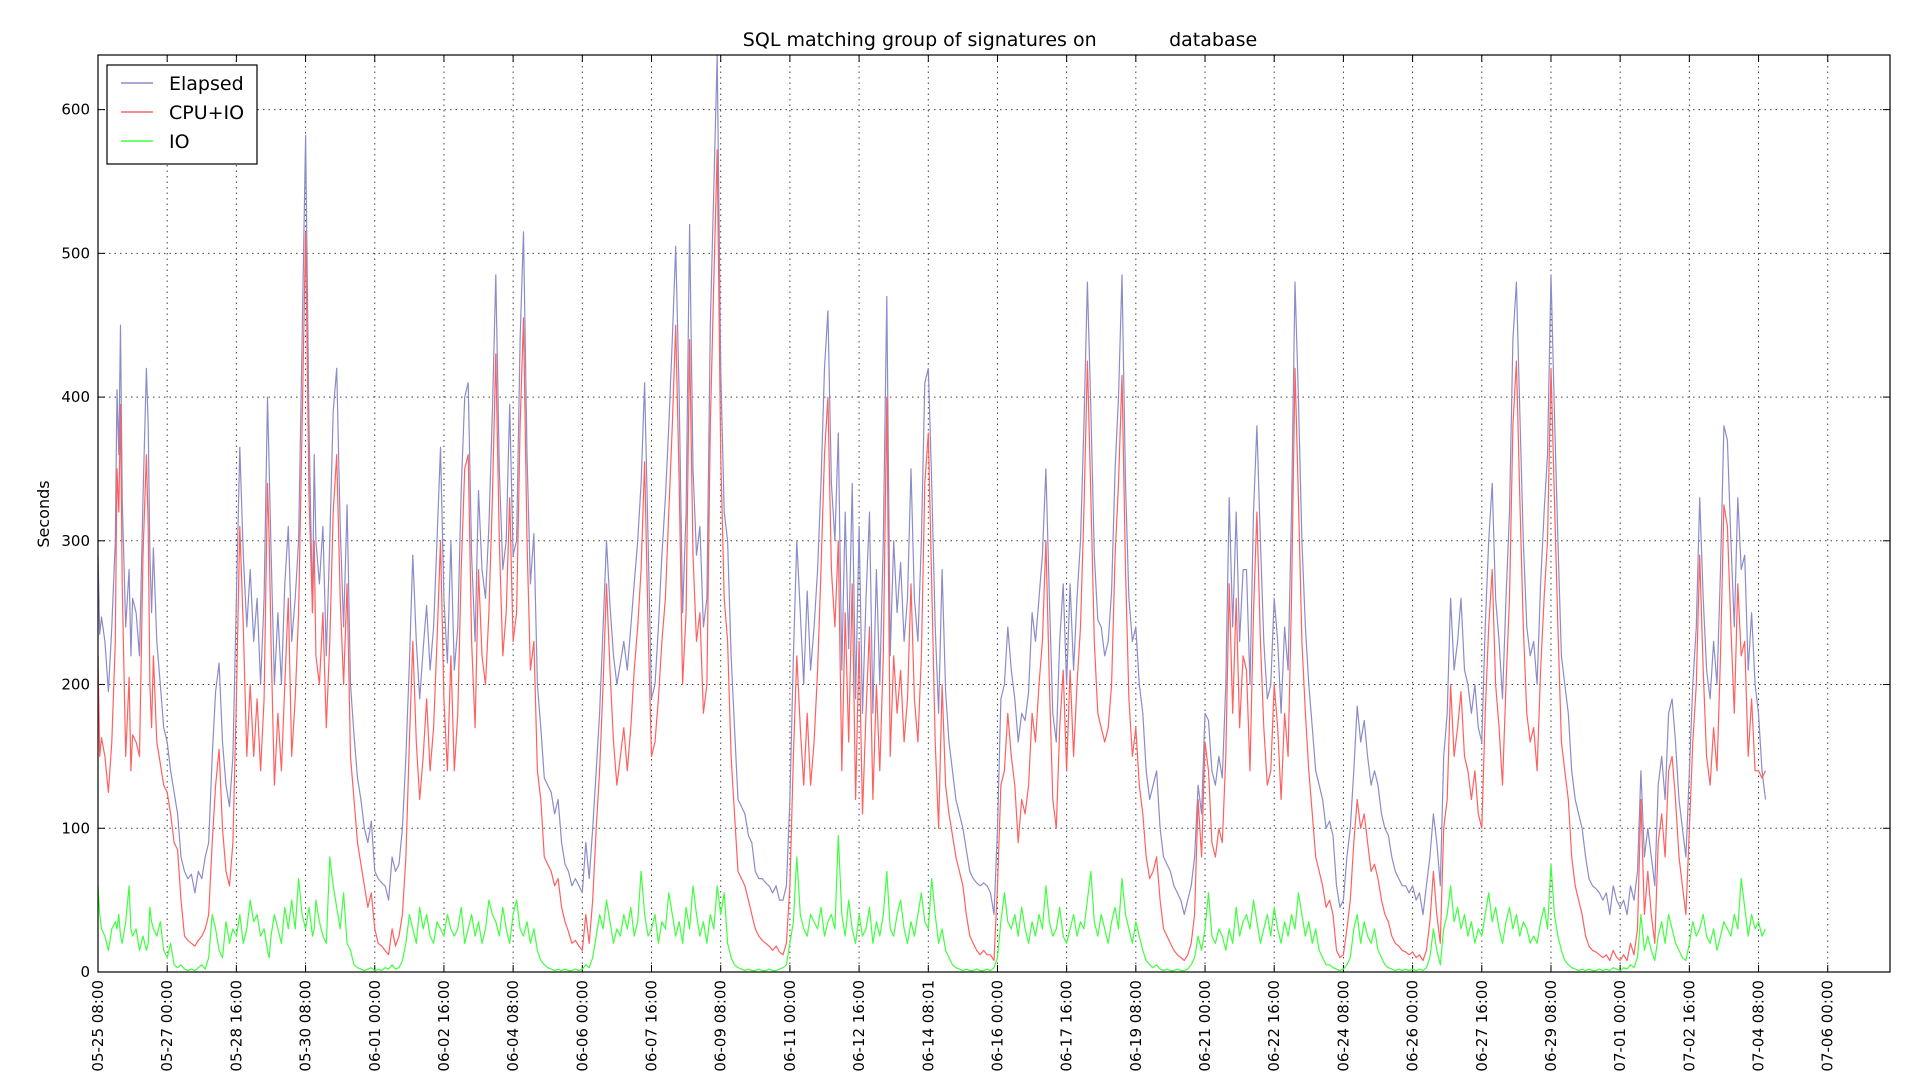 This screenshot has width=1920, height=1087. I want to click on x-tick-label: 06-29 08:00, so click(1551, 1026).